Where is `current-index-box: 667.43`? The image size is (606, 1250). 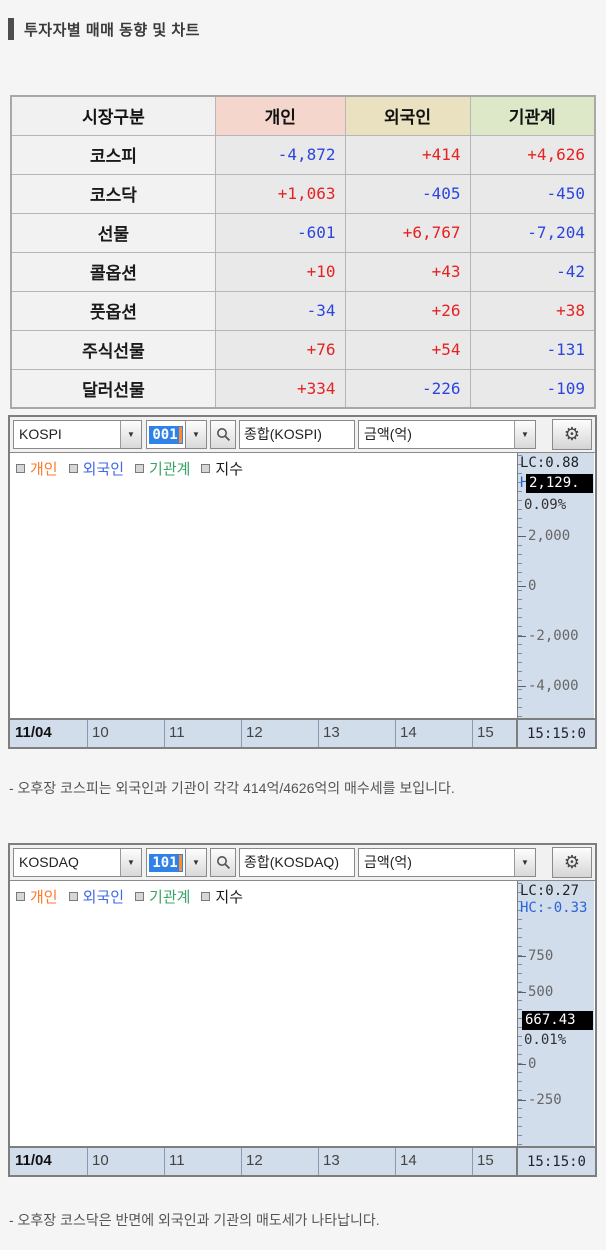 current-index-box: 667.43 is located at coordinates (557, 1020).